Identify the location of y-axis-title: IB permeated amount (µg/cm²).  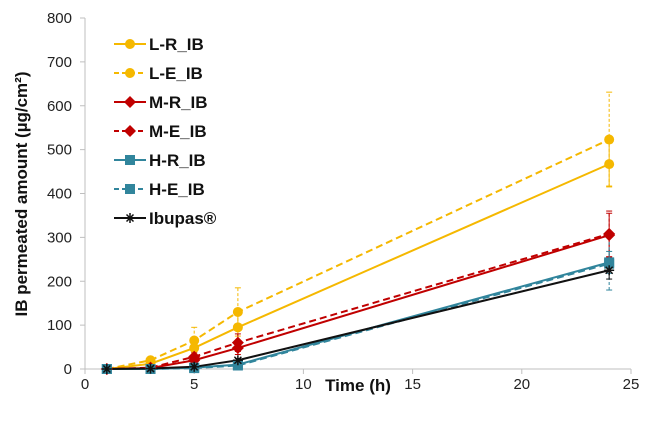
(21, 194).